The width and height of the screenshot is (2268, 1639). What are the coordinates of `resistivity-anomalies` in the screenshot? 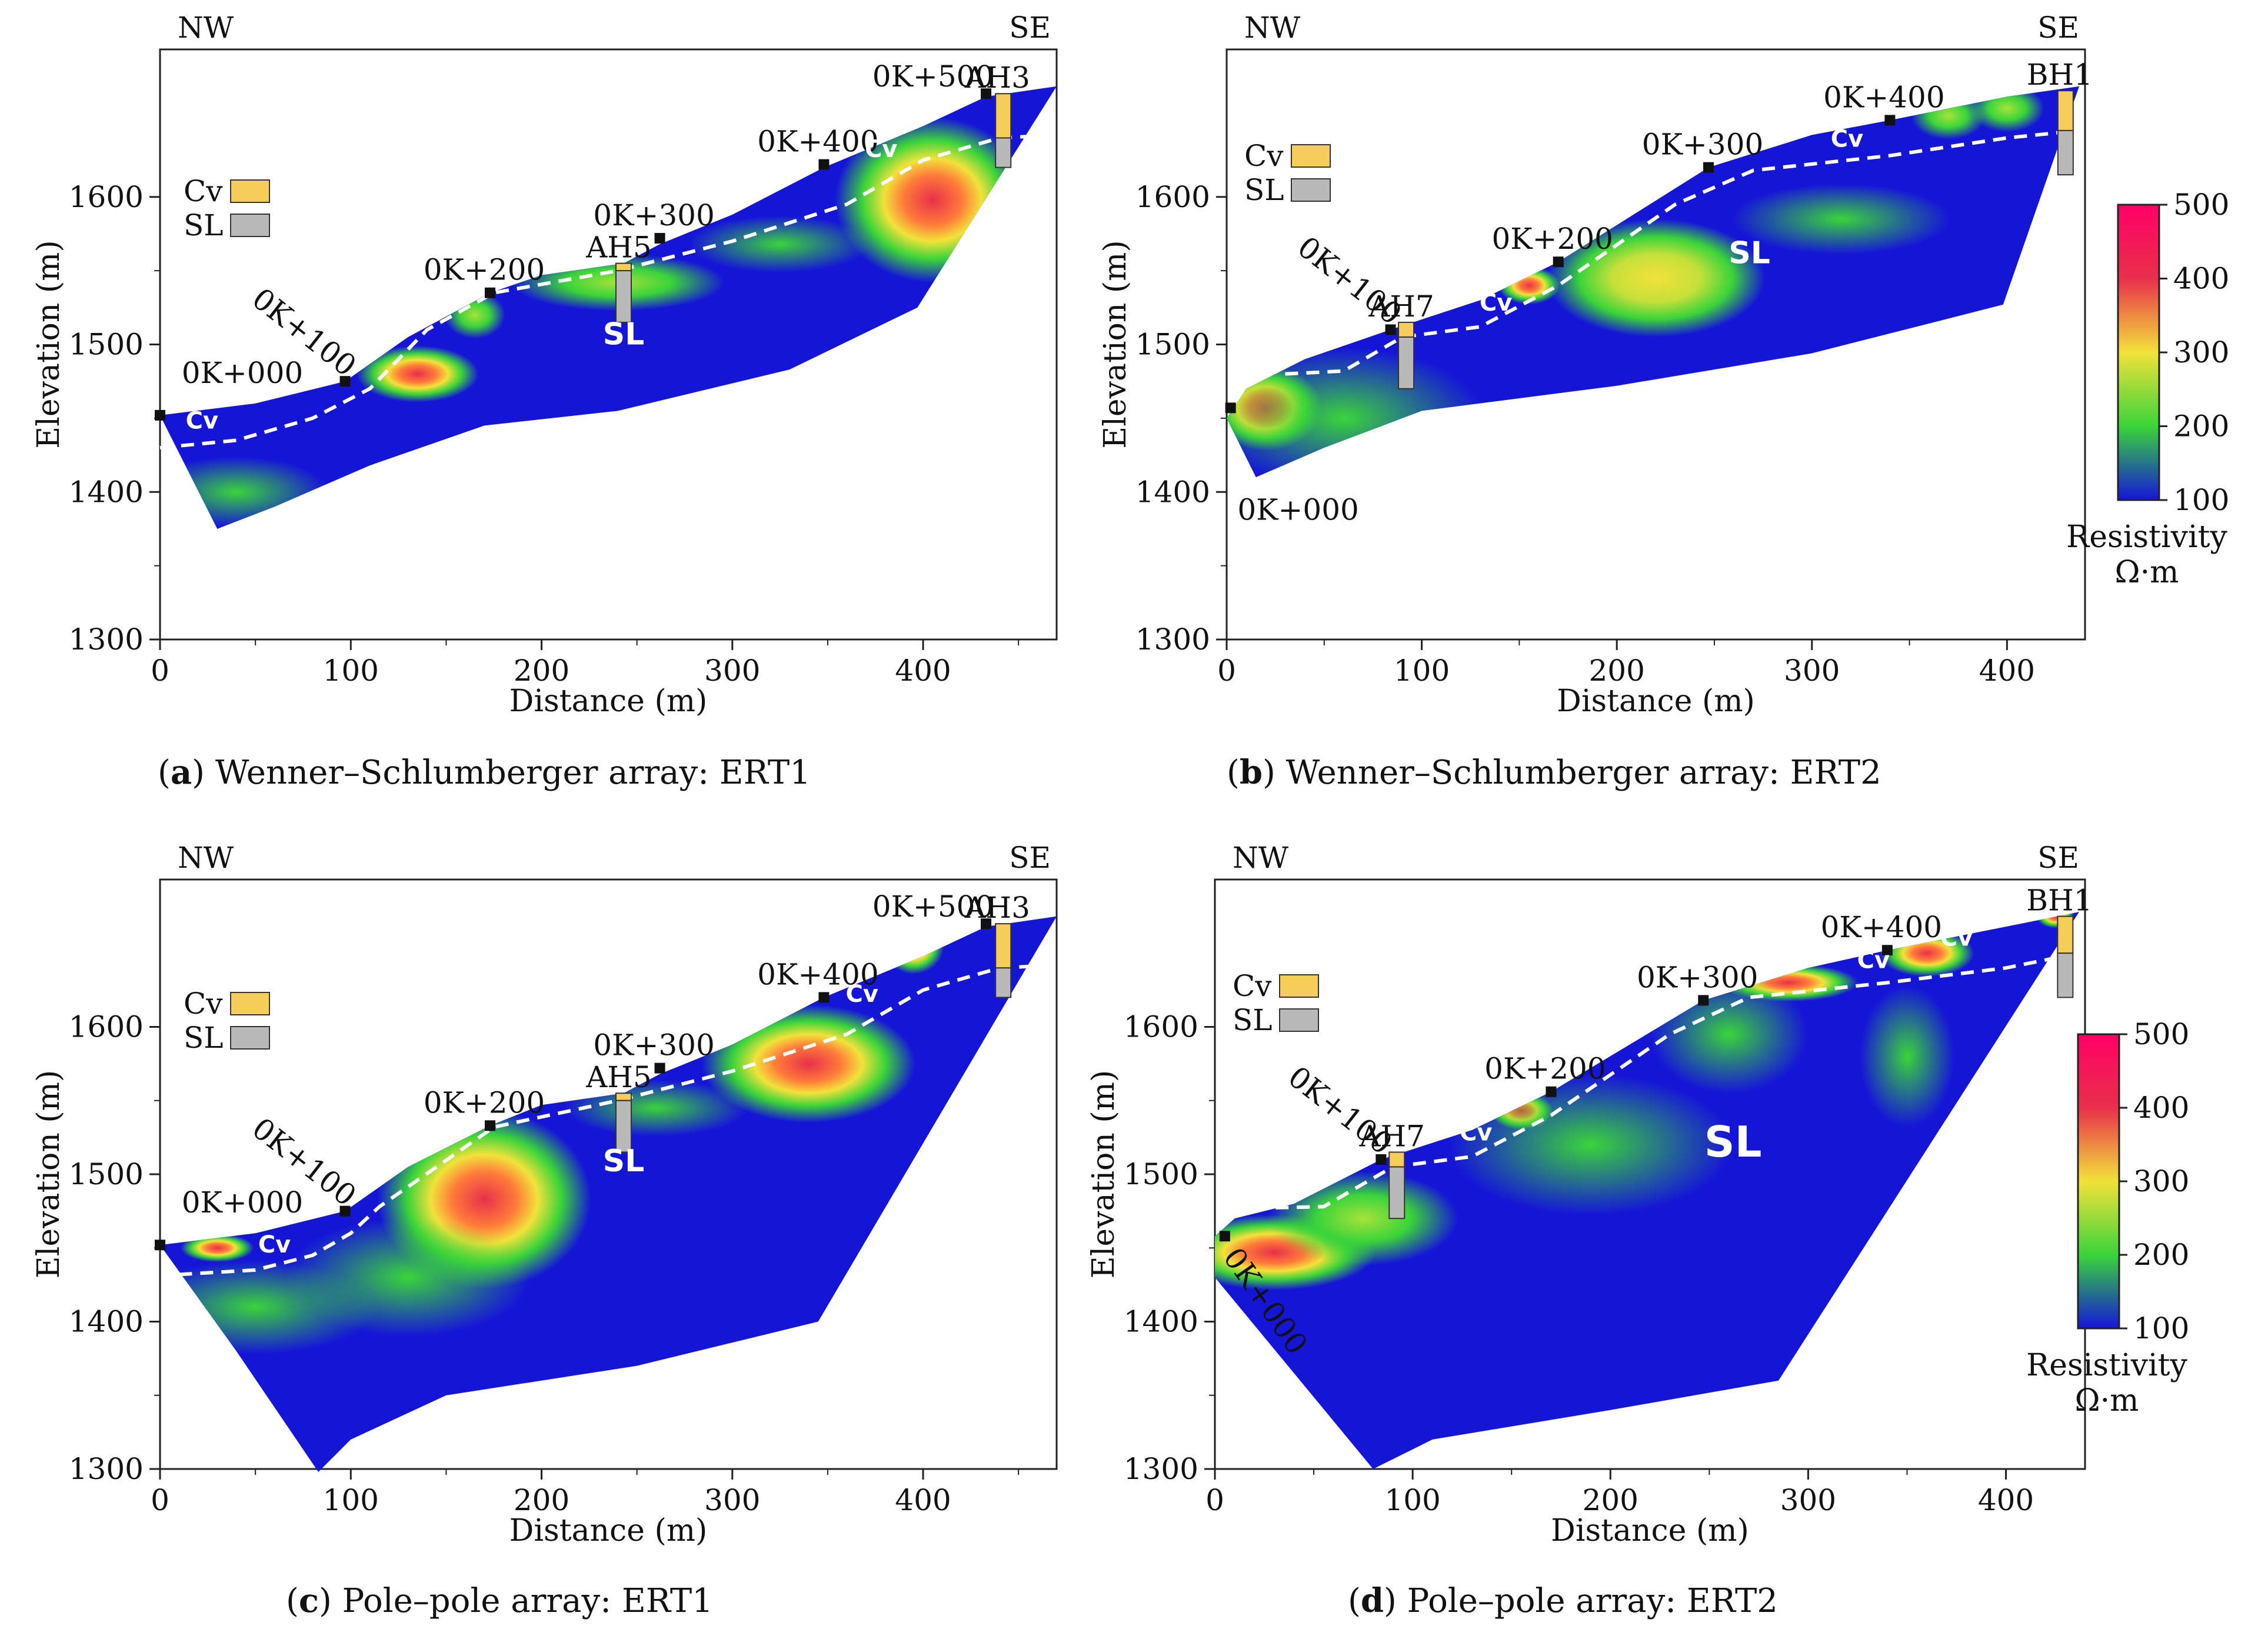 It's located at (1644, 1101).